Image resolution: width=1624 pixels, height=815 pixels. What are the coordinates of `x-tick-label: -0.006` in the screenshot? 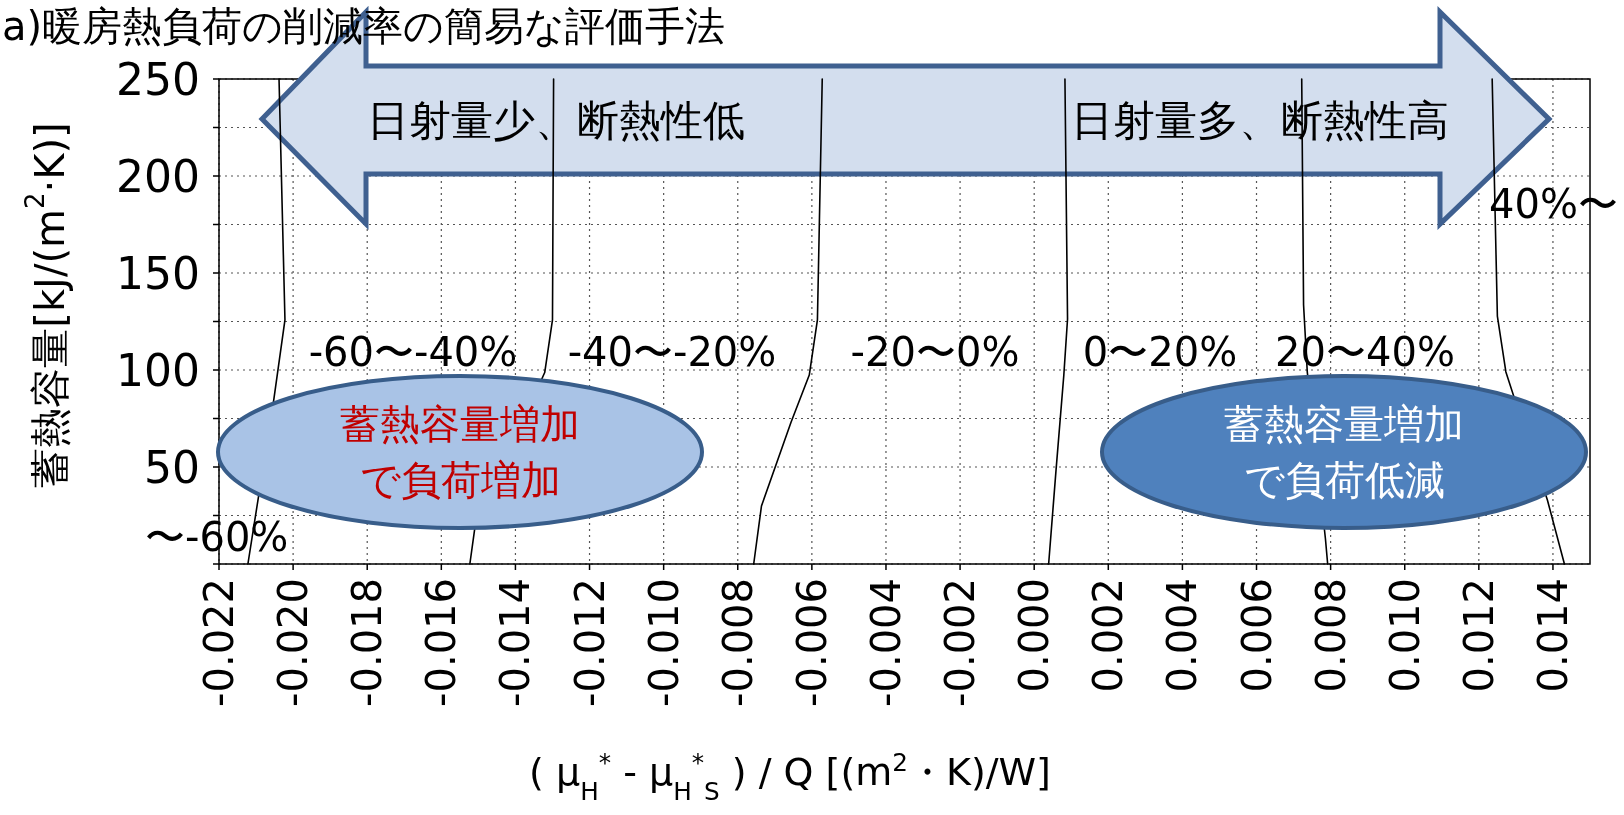 It's located at (811, 642).